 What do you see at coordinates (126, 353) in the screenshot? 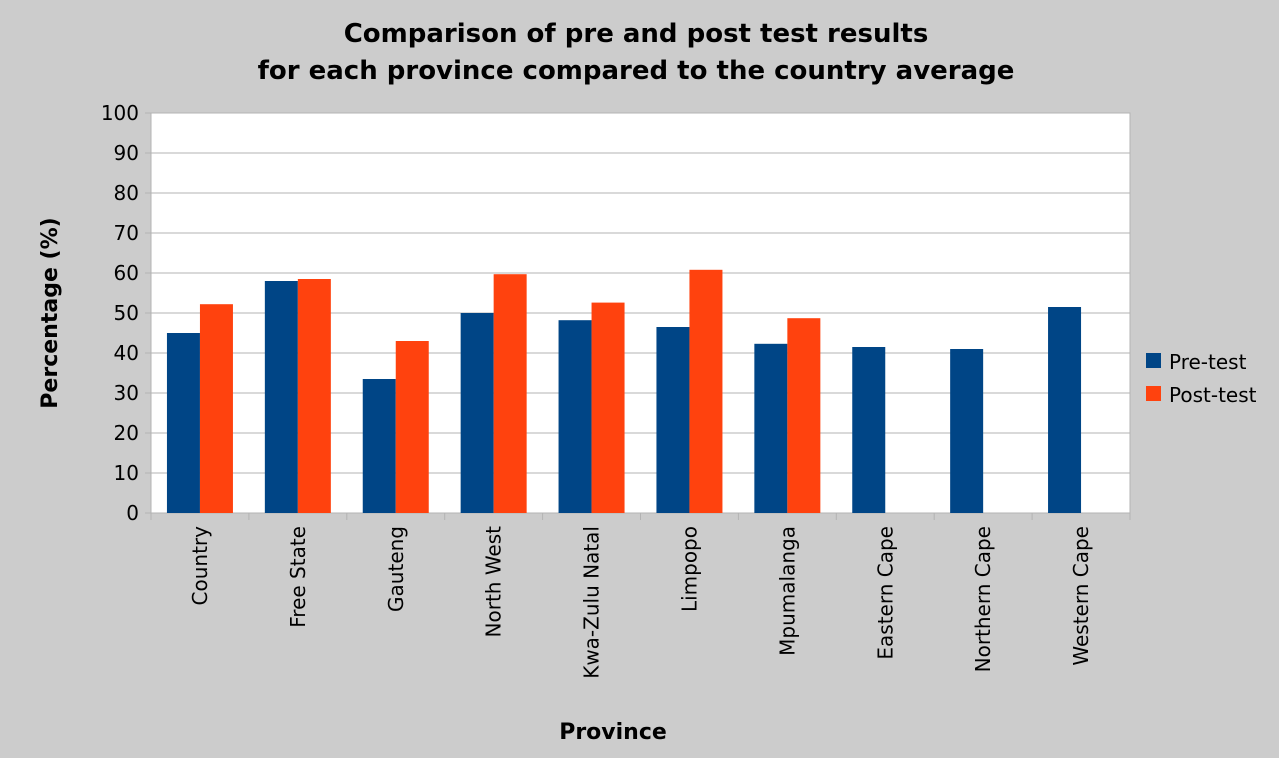
I see `y-tick-label: 40` at bounding box center [126, 353].